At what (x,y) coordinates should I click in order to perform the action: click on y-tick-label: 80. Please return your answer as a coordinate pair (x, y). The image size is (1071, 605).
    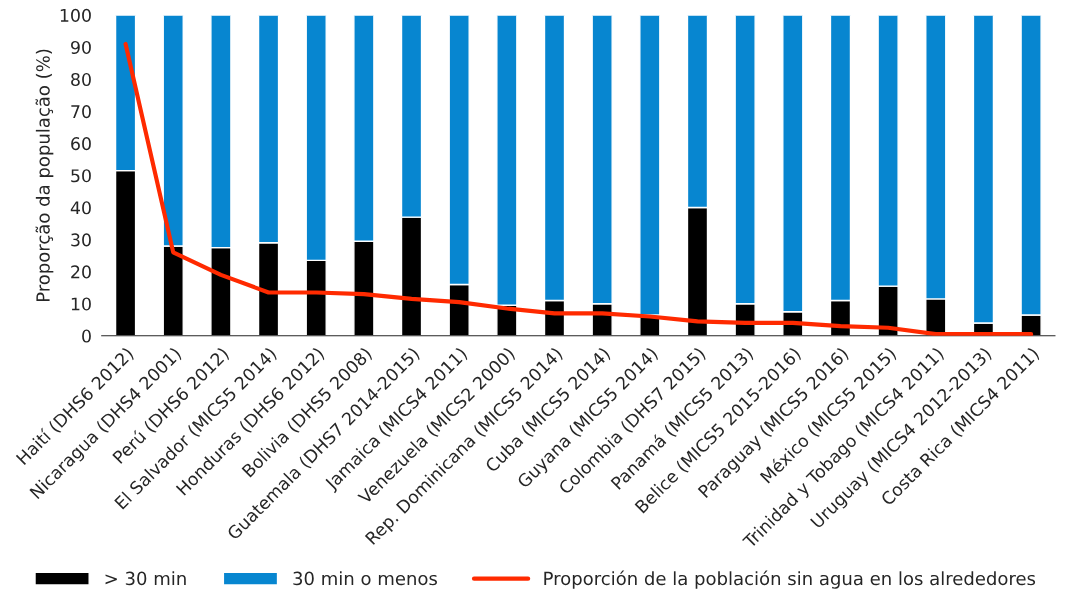
    Looking at the image, I should click on (81, 79).